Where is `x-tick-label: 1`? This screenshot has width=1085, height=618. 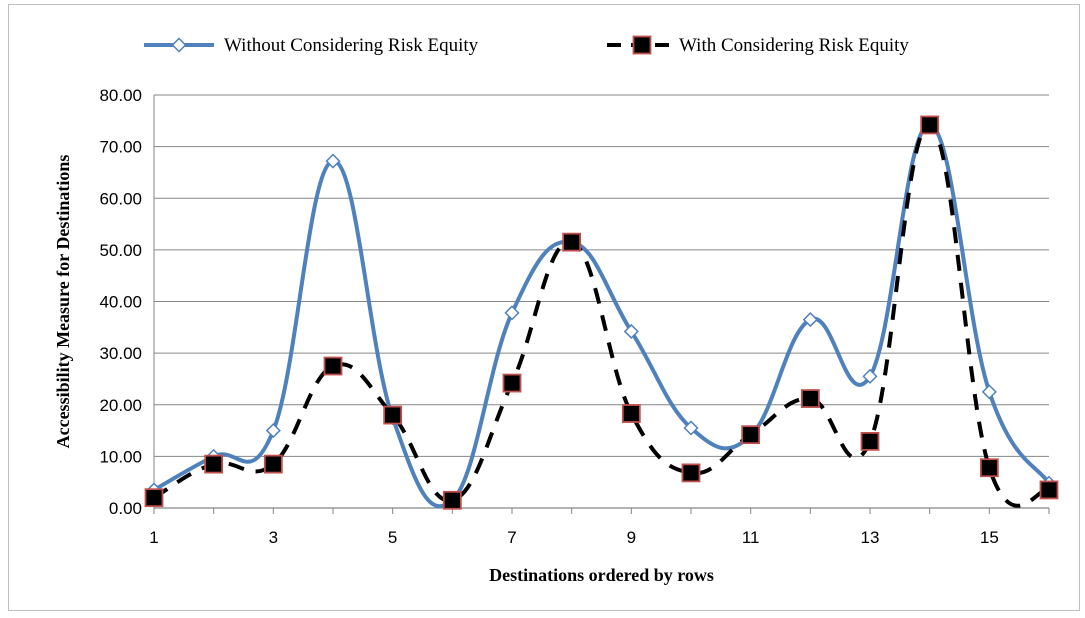 x-tick-label: 1 is located at coordinates (153, 537).